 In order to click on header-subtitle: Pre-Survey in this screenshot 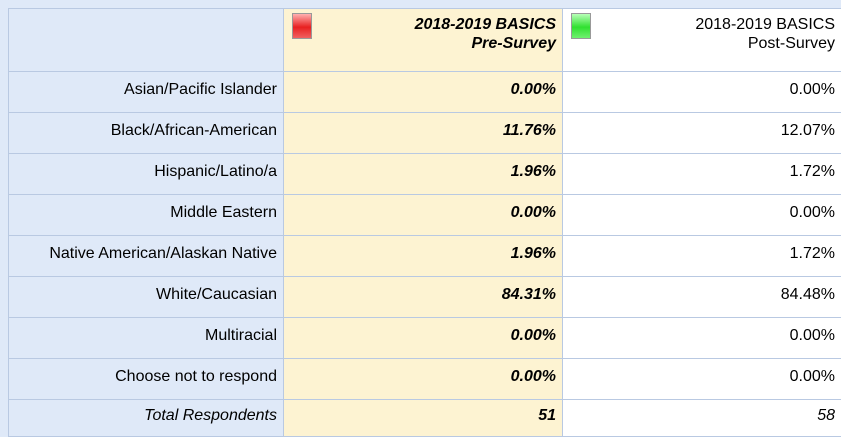, I will do `click(423, 43)`.